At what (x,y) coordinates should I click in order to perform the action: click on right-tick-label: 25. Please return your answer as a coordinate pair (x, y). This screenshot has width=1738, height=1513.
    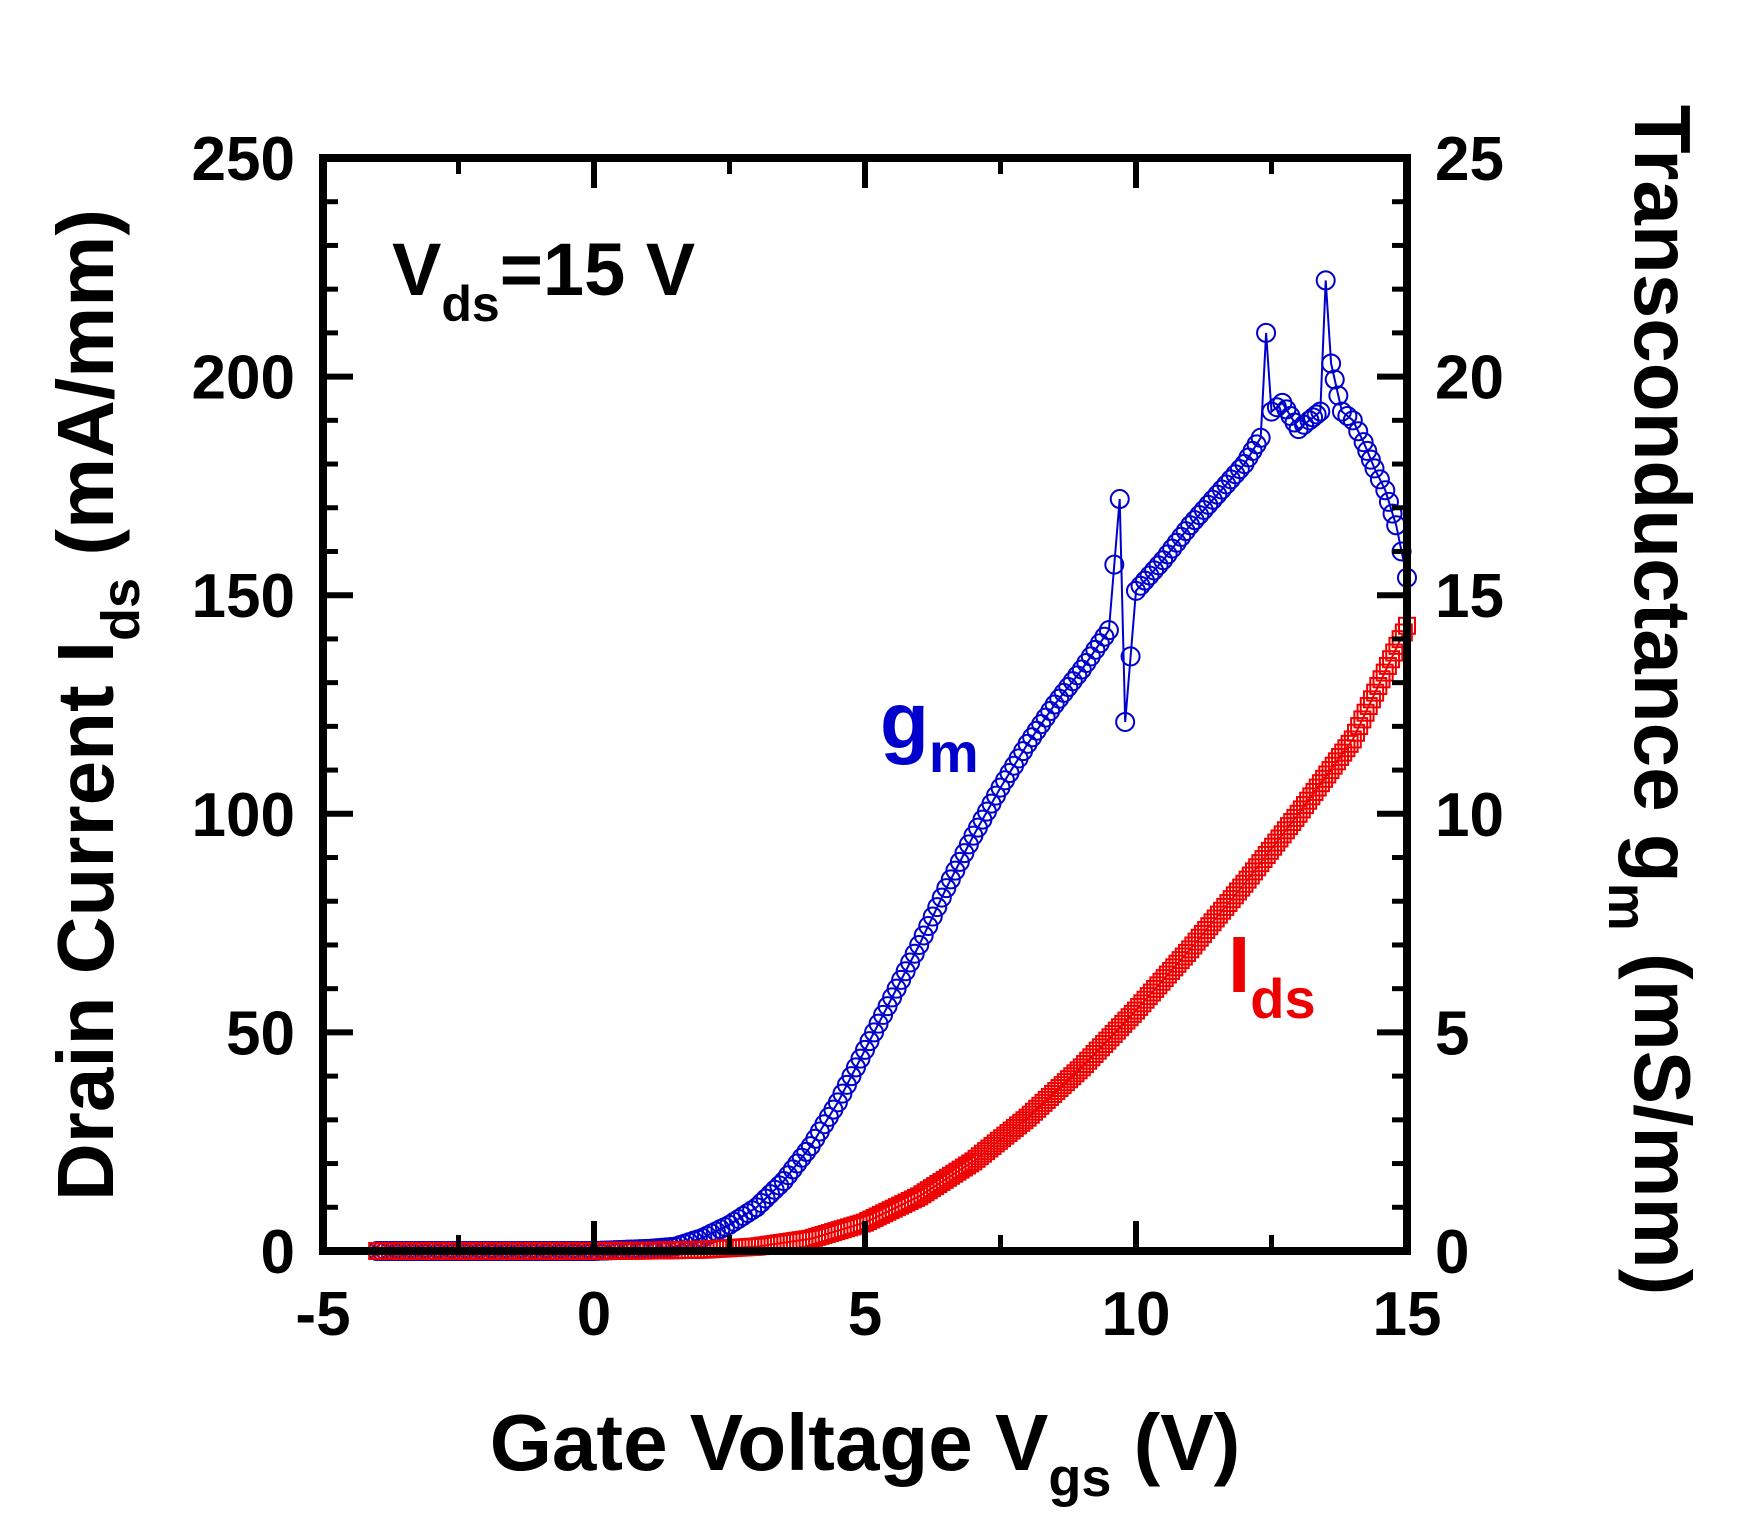
    Looking at the image, I should click on (1469, 159).